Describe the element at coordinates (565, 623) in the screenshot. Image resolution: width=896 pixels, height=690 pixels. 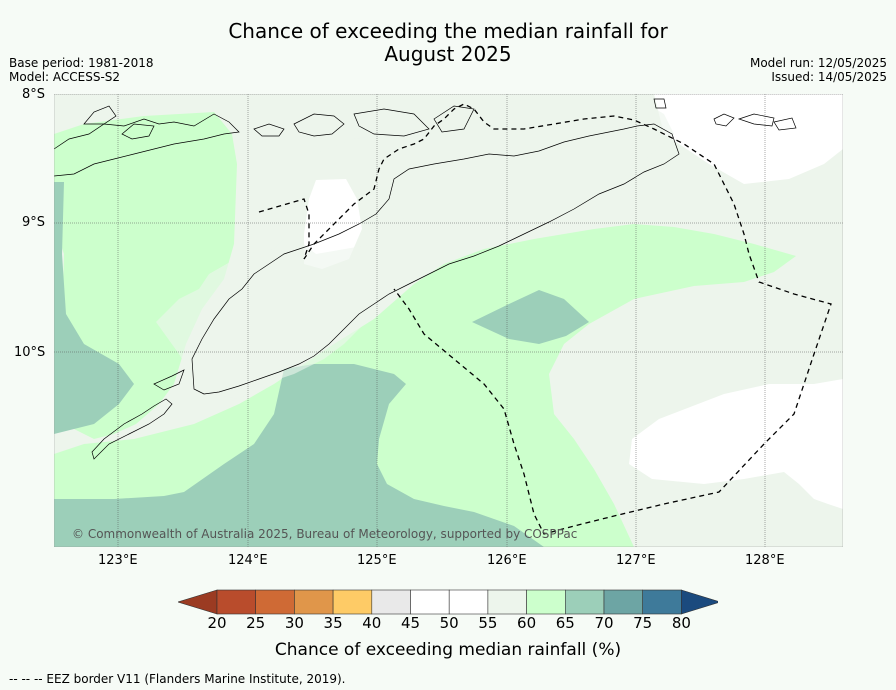
I see `colorbar-label: 65` at that location.